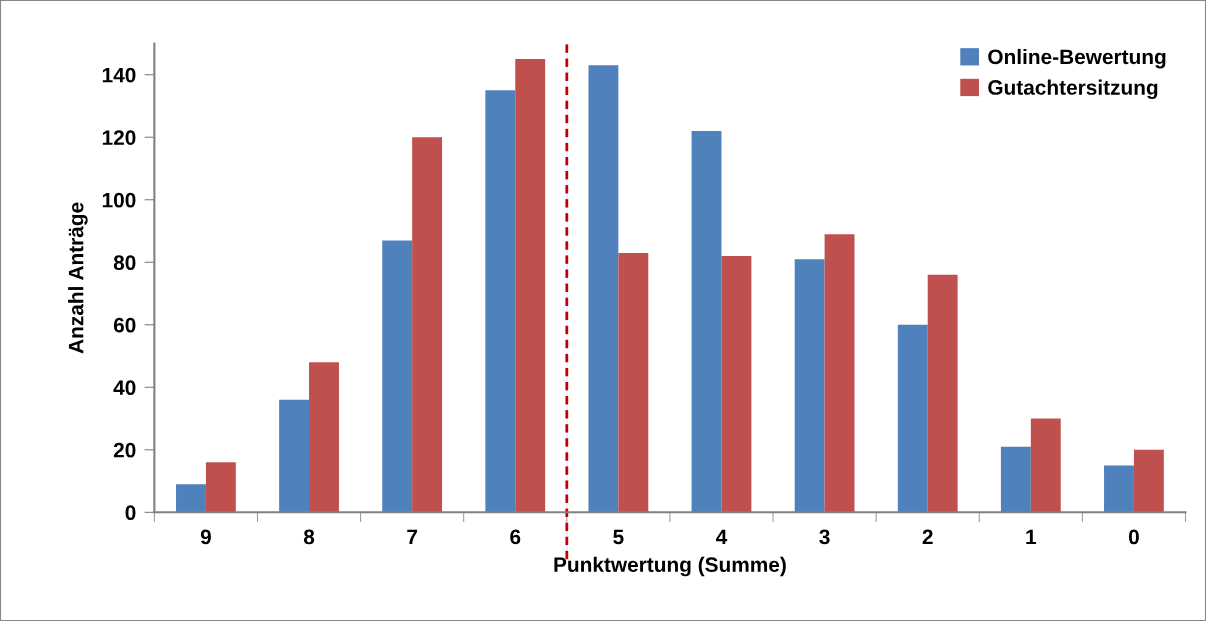 The width and height of the screenshot is (1206, 621). Describe the element at coordinates (515, 537) in the screenshot. I see `x-tick-label: 6` at that location.